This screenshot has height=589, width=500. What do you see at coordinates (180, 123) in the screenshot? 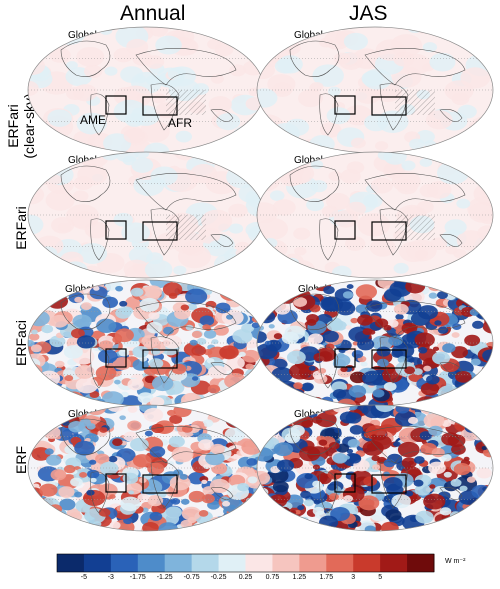
I see `region-label-afr: AFR` at bounding box center [180, 123].